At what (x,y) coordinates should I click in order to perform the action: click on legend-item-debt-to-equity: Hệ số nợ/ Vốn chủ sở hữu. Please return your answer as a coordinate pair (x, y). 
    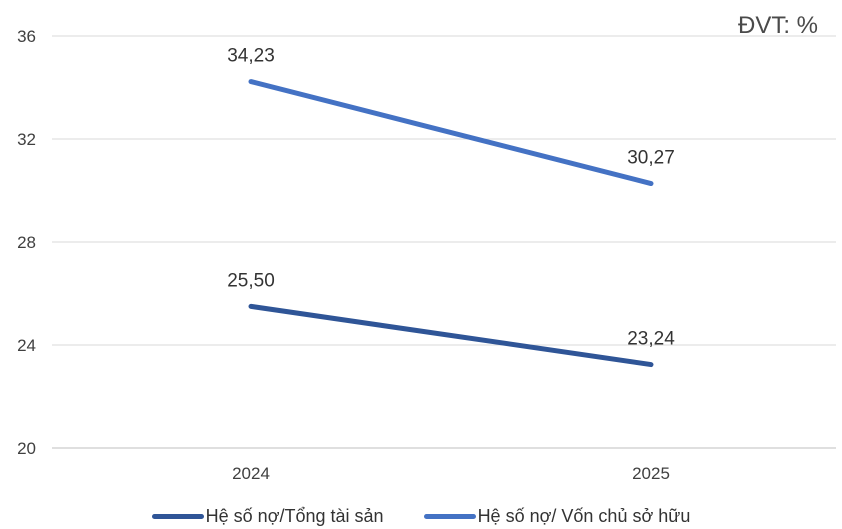
    Looking at the image, I should click on (557, 516).